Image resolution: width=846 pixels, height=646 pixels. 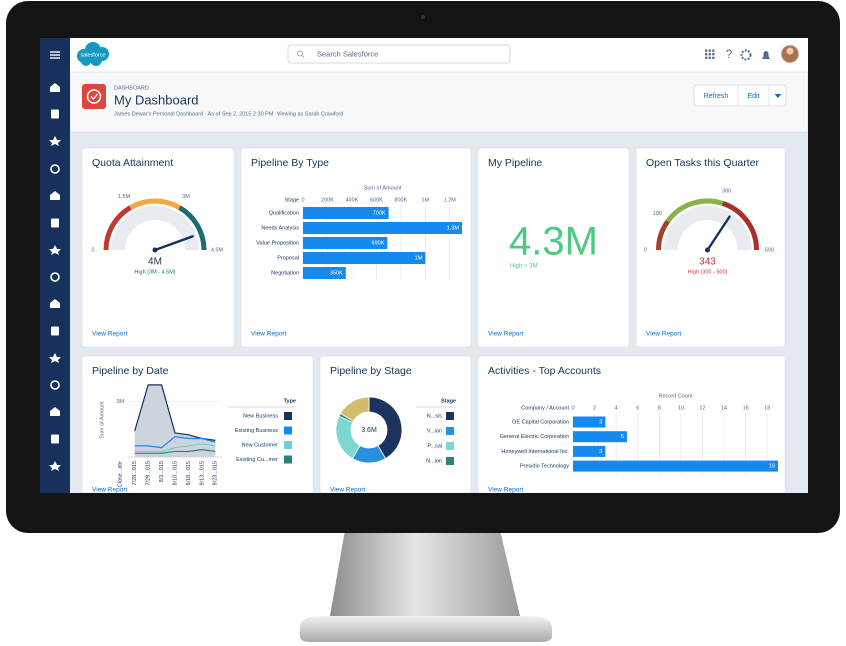 I want to click on notifications-icon, so click(x=766, y=55).